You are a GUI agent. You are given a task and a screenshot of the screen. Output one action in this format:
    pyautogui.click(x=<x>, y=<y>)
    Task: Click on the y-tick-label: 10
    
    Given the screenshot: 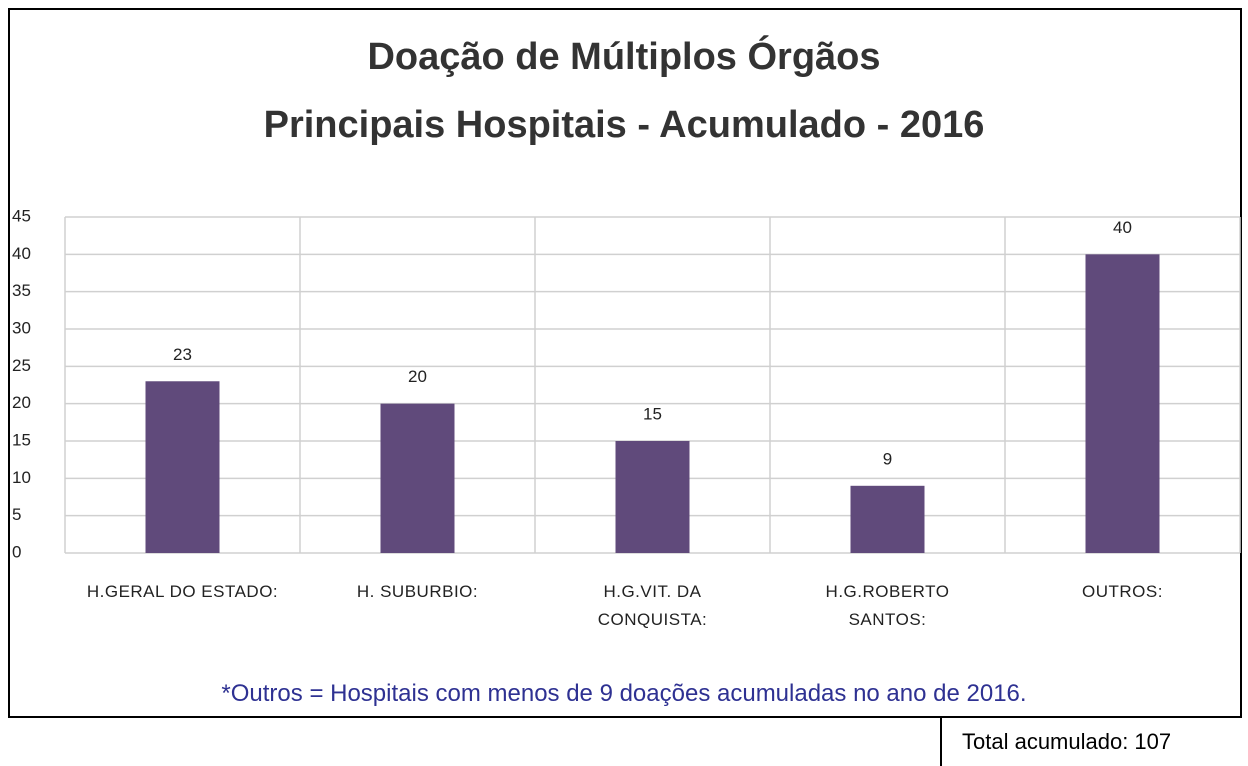 What is the action you would take?
    pyautogui.click(x=21, y=477)
    